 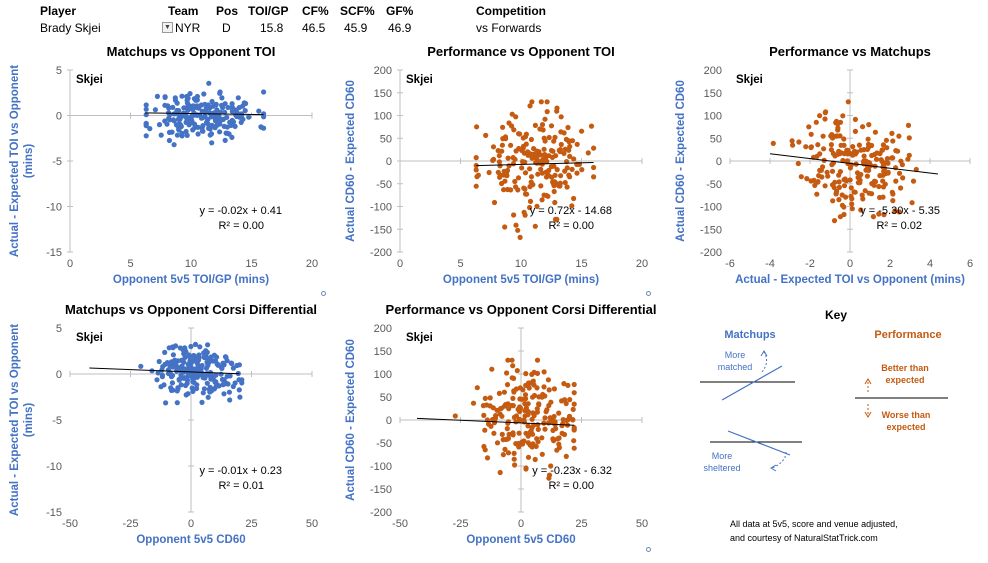 I want to click on scatter-points, so click(x=535, y=169).